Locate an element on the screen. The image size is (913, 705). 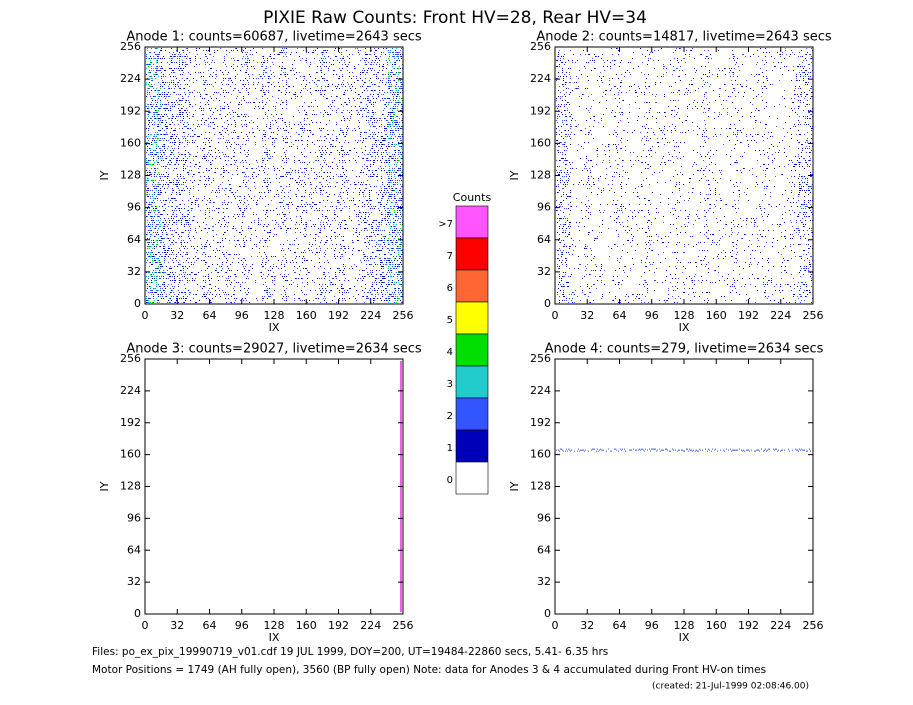
colorbar-label: 5 is located at coordinates (450, 320).